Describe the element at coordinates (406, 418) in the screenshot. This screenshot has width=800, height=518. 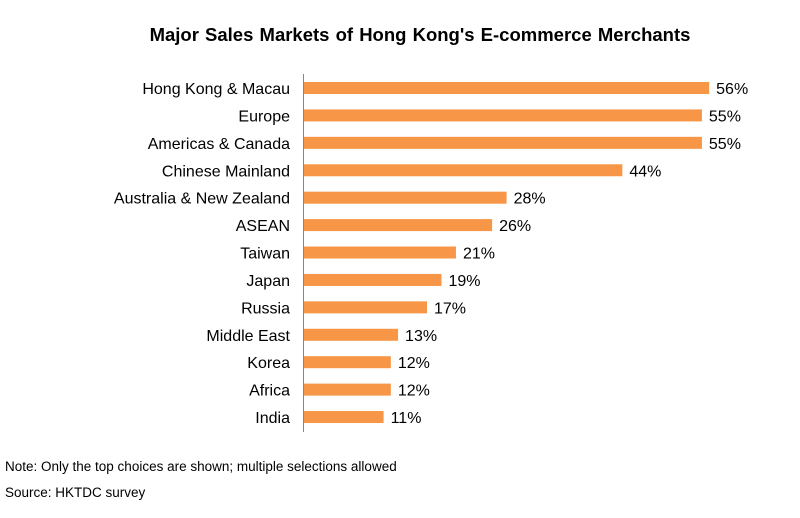
I see `value-label-12: 11%` at that location.